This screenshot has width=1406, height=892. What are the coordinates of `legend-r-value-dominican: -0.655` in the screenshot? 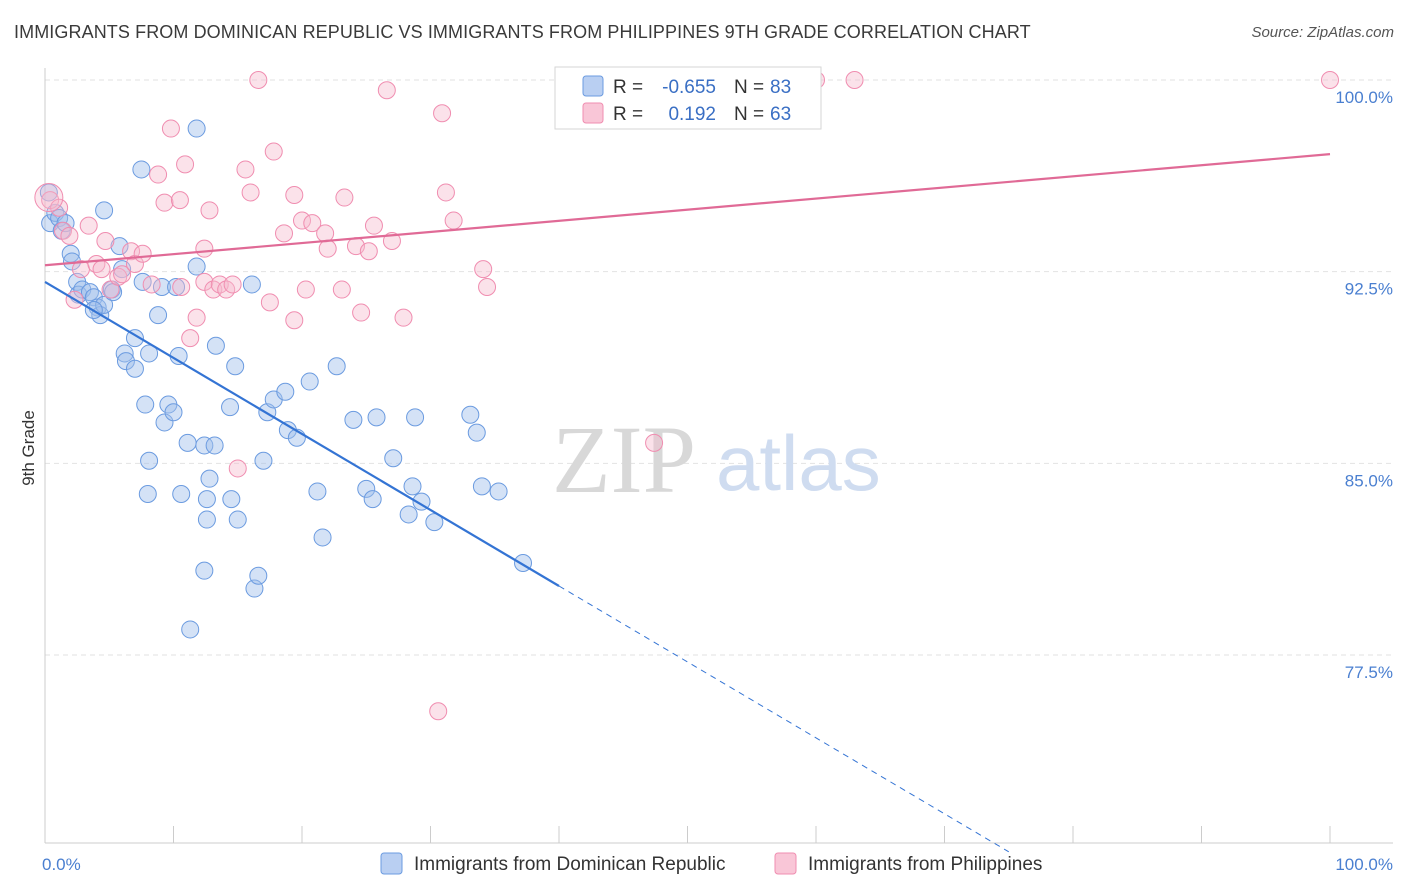 It's located at (689, 87).